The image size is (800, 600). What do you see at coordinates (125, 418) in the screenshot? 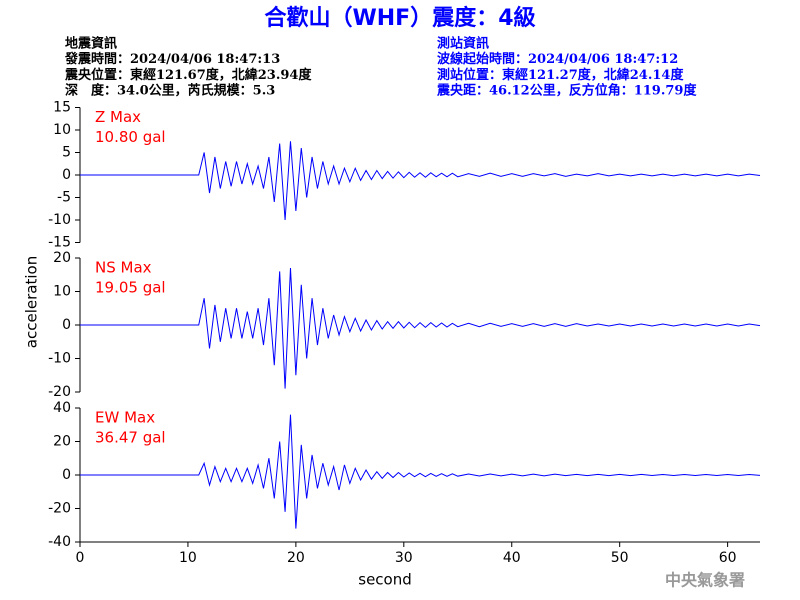
I see `panel-name: EW Max` at bounding box center [125, 418].